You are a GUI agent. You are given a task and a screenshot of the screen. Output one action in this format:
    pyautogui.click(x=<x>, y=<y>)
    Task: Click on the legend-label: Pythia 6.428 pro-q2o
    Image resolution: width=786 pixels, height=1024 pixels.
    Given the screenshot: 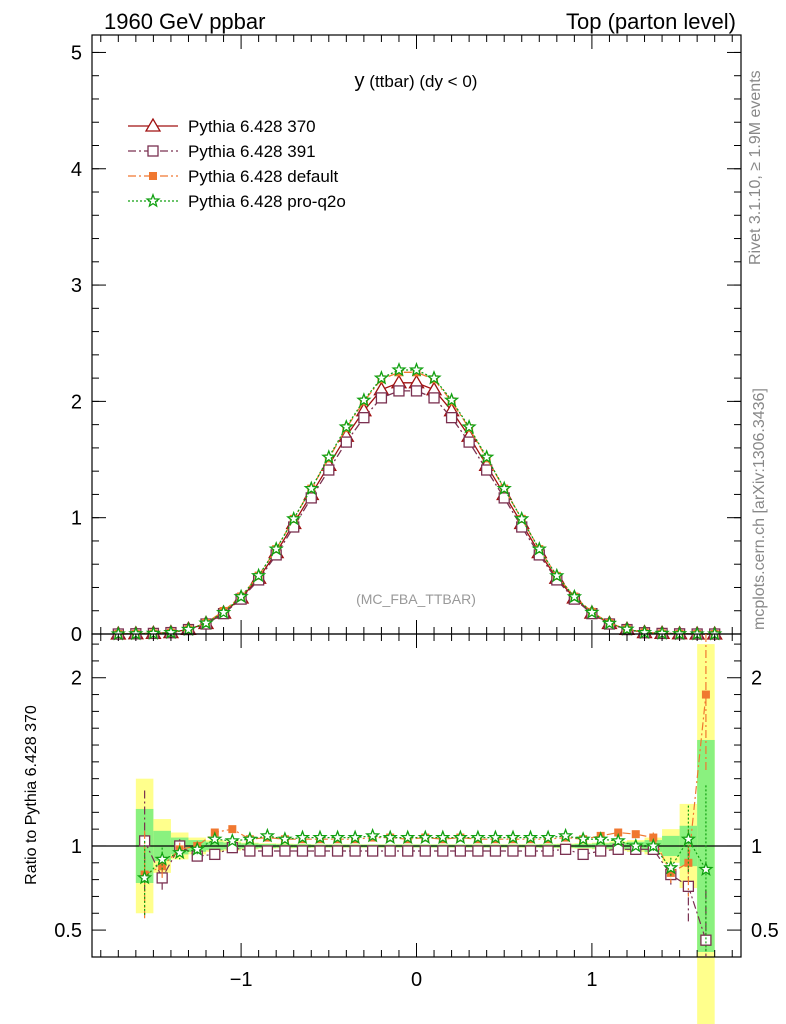 What is the action you would take?
    pyautogui.click(x=267, y=201)
    